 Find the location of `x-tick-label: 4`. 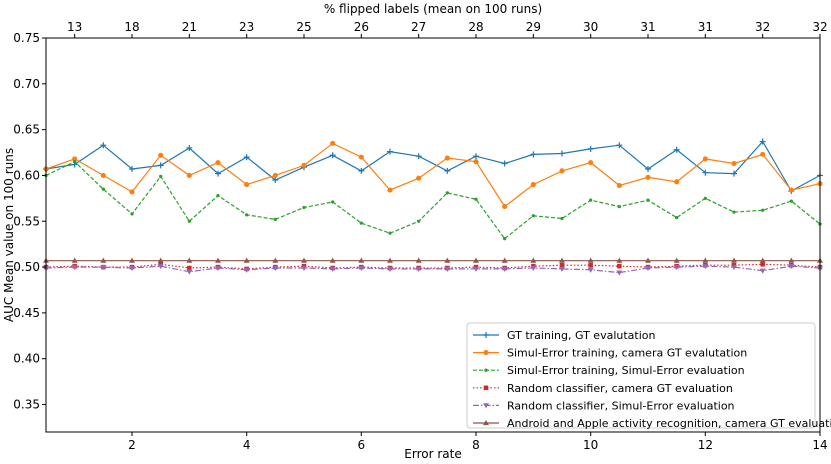

x-tick-label: 4 is located at coordinates (247, 445).